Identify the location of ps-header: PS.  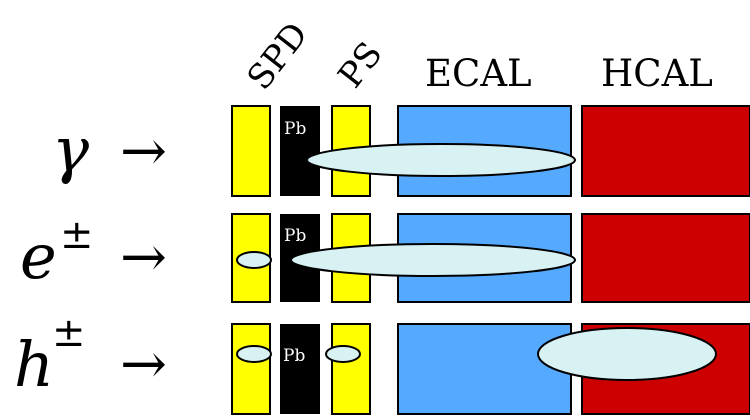
(361, 65).